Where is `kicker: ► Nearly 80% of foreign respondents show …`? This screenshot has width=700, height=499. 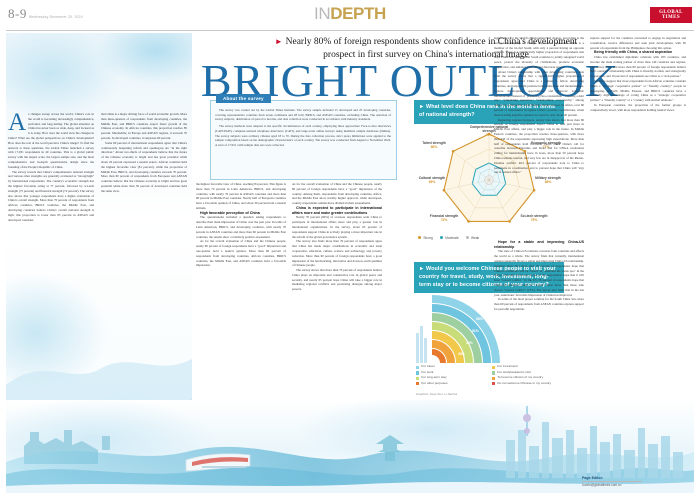
kicker: ► Nearly 80% of foreign respondents show … is located at coordinates (426, 49).